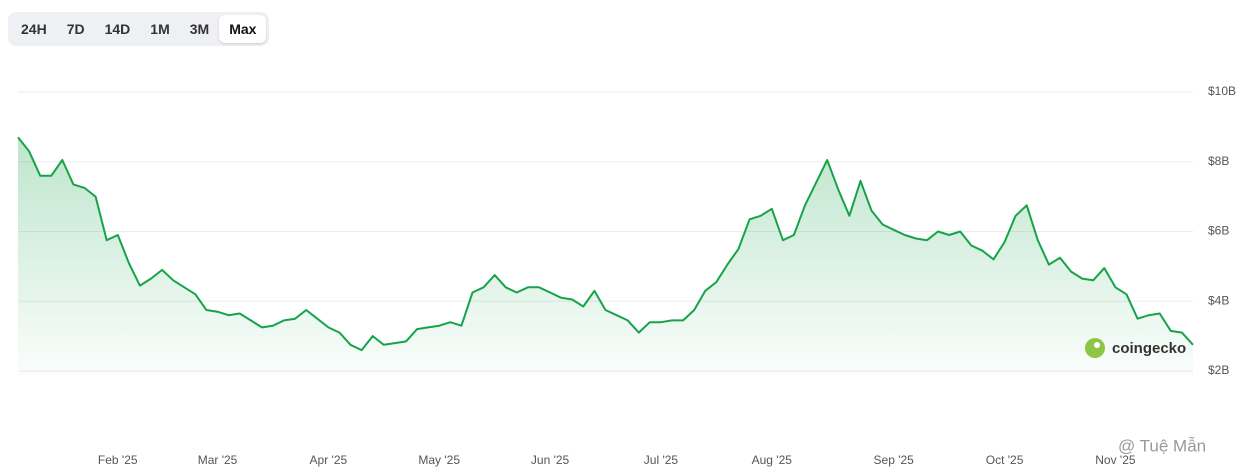 The height and width of the screenshot is (472, 1245). What do you see at coordinates (76, 29) in the screenshot?
I see `range-button: 7D` at bounding box center [76, 29].